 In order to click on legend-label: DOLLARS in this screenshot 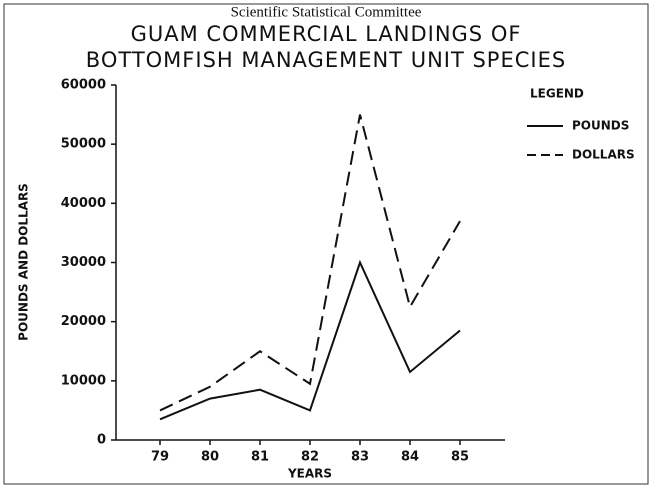, I will do `click(603, 155)`.